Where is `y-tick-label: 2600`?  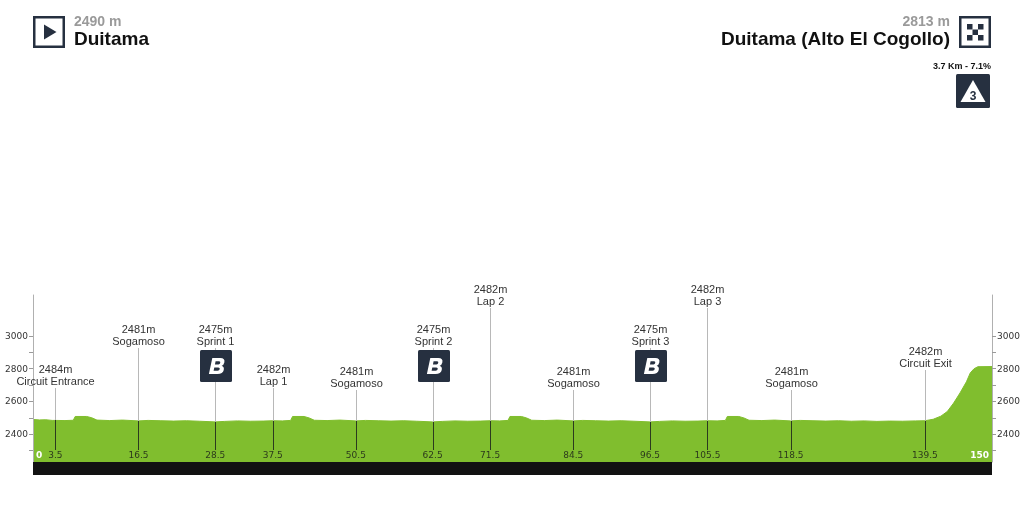
y-tick-label: 2600 is located at coordinates (17, 401).